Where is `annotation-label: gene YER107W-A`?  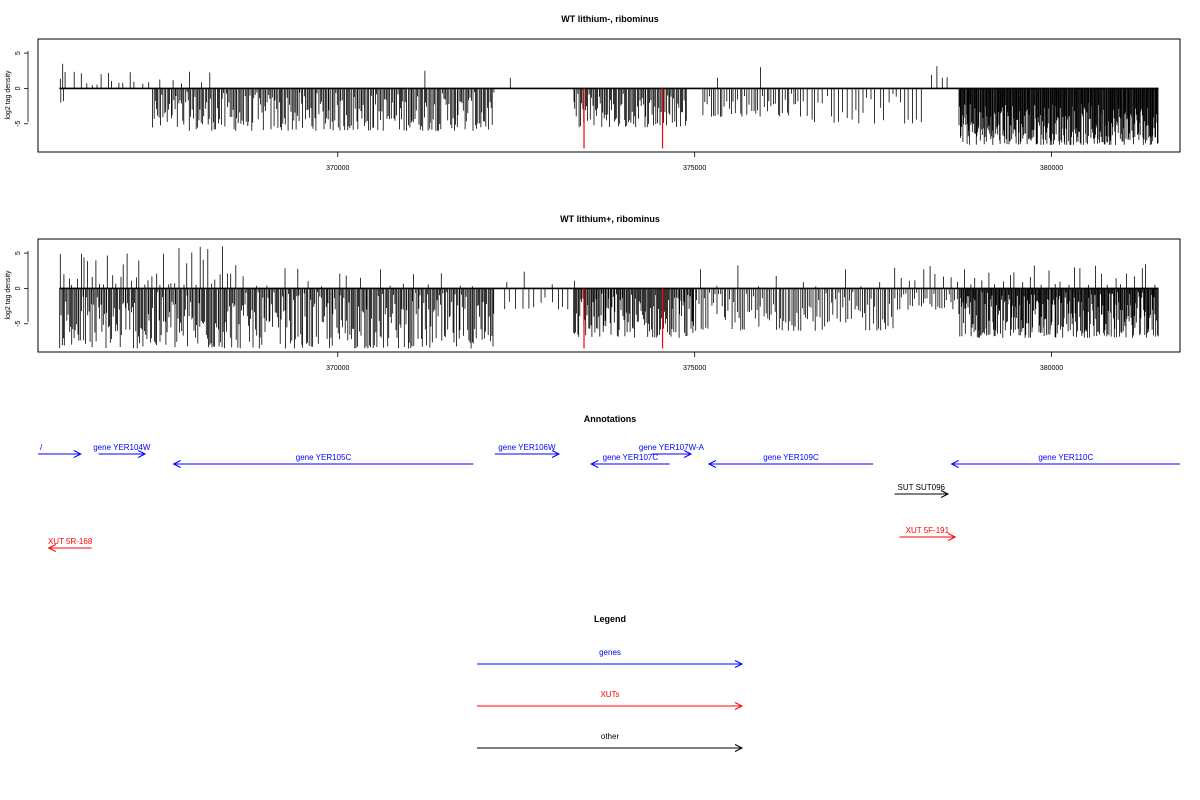 annotation-label: gene YER107W-A is located at coordinates (672, 447).